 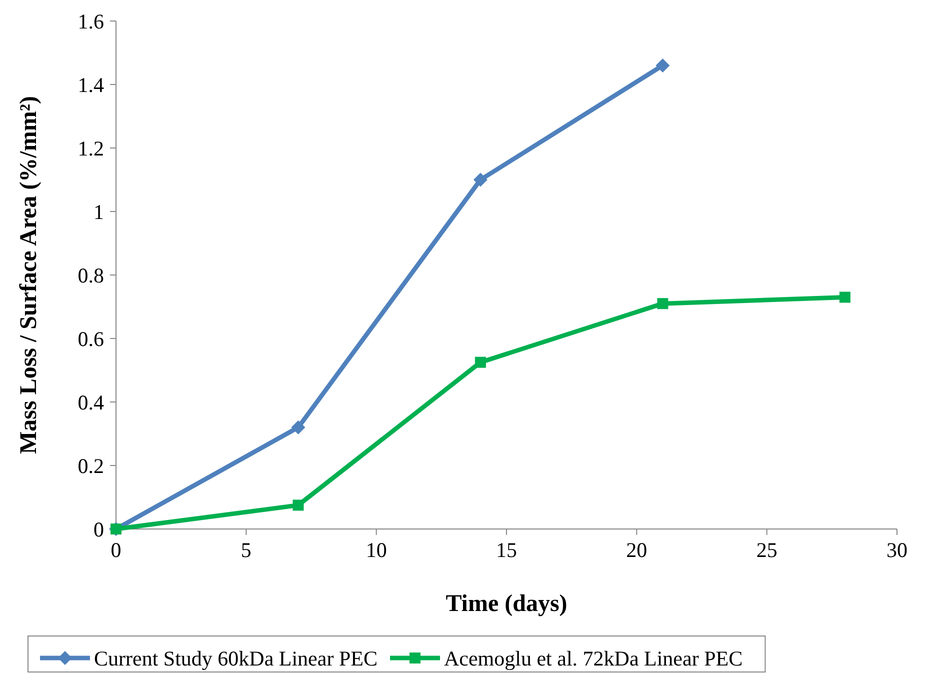 I want to click on x-tick-label: 15, so click(x=506, y=550).